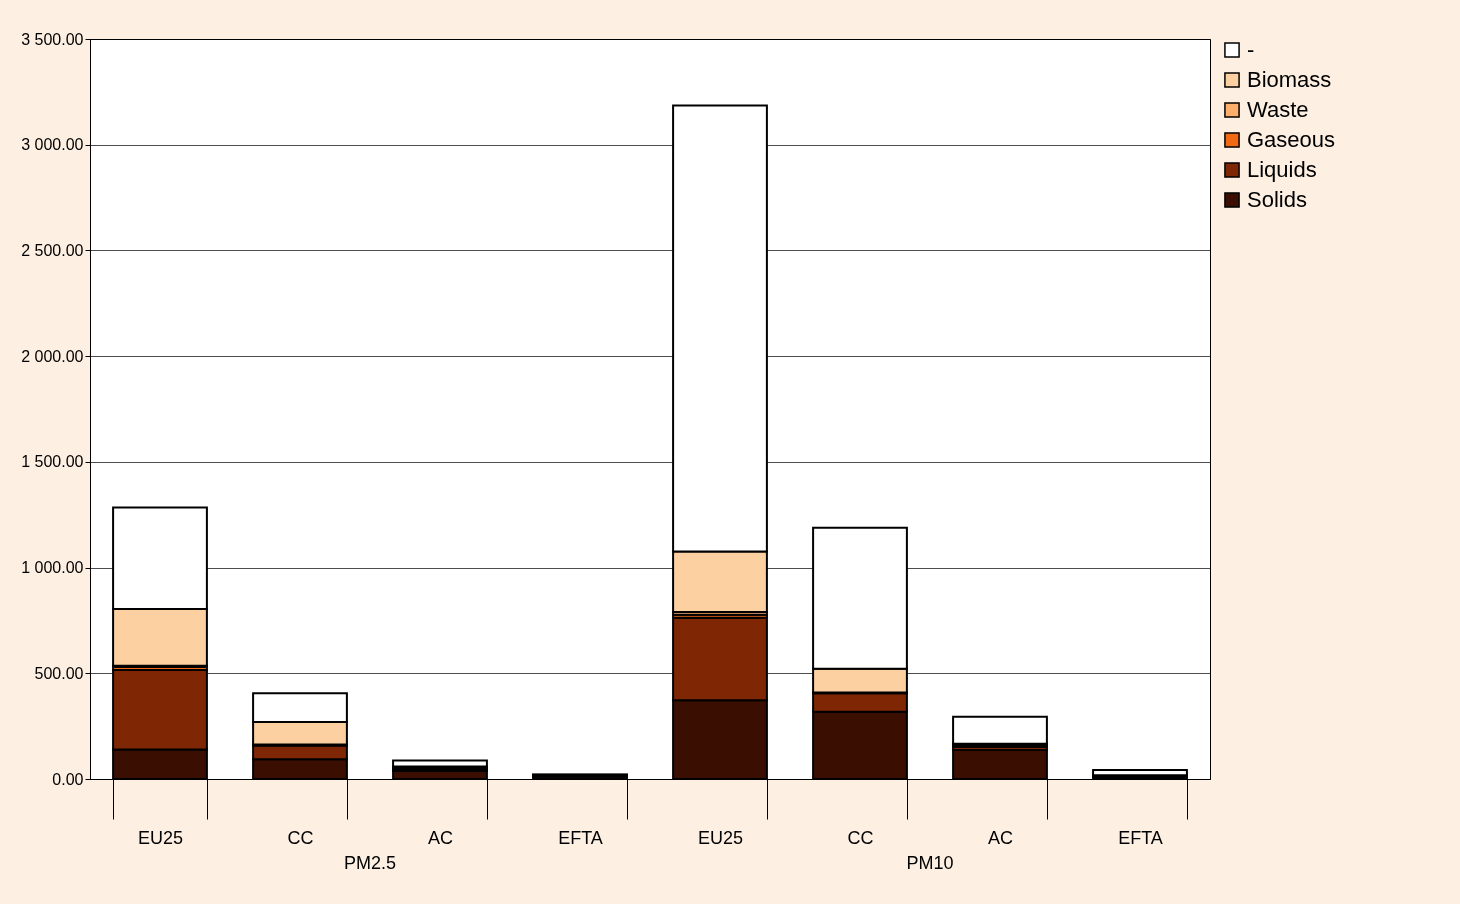 The width and height of the screenshot is (1460, 904). What do you see at coordinates (68, 779) in the screenshot?
I see `y-tick-label: 0.00` at bounding box center [68, 779].